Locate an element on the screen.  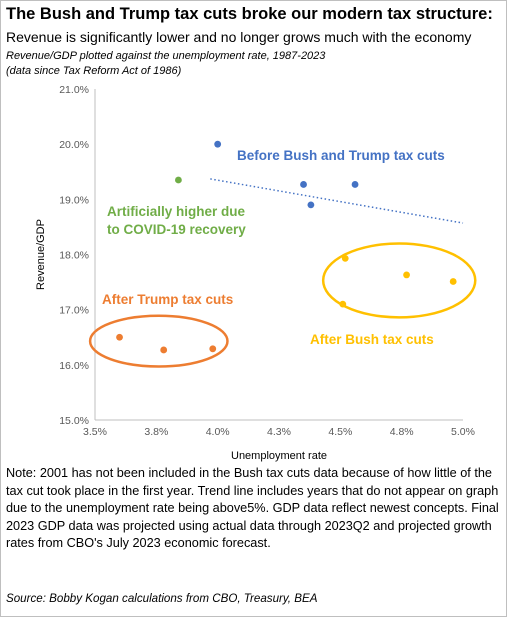
annotation-after-trump: After Trump tax cuts is located at coordinates (167, 299).